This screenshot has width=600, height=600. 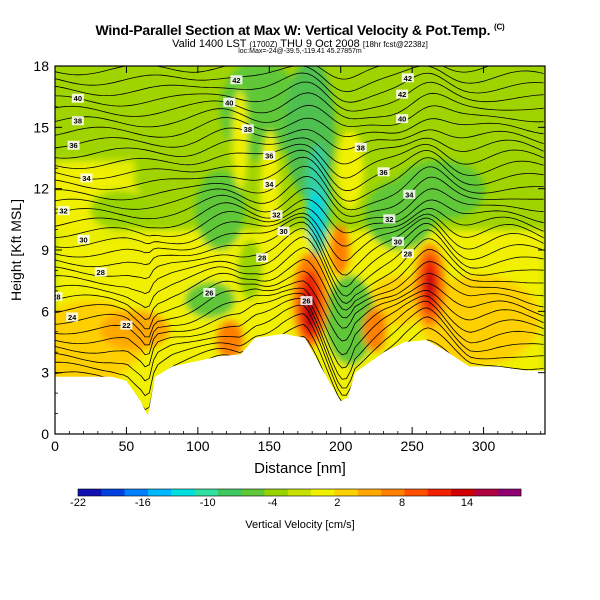 I want to click on colorbar: -22 -16 -10 -4 2 8 14, so click(x=296, y=498).